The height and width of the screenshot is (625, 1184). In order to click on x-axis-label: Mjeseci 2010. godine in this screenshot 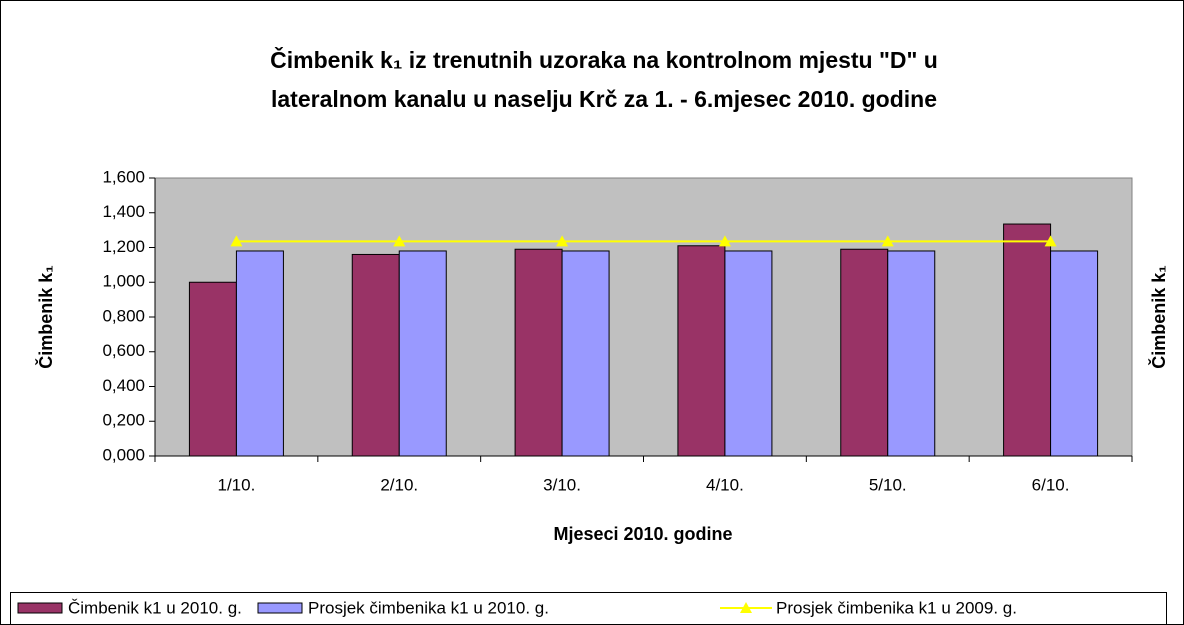, I will do `click(642, 534)`.